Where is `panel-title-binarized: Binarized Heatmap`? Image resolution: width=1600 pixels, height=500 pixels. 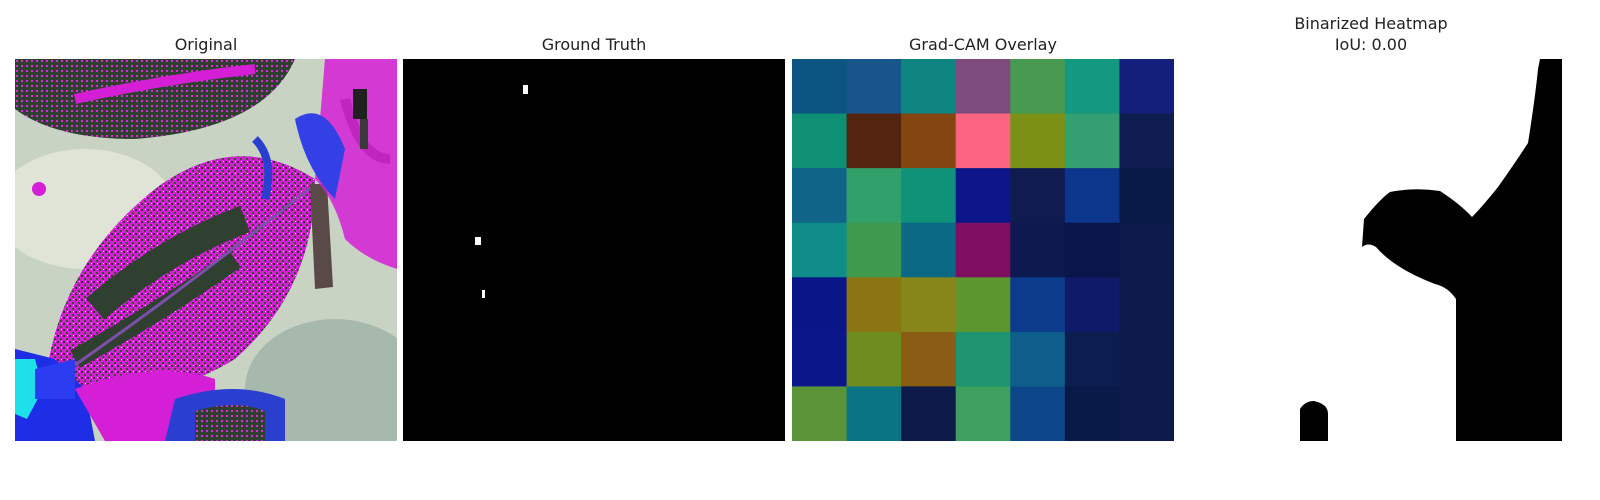
panel-title-binarized: Binarized Heatmap is located at coordinates (1371, 23).